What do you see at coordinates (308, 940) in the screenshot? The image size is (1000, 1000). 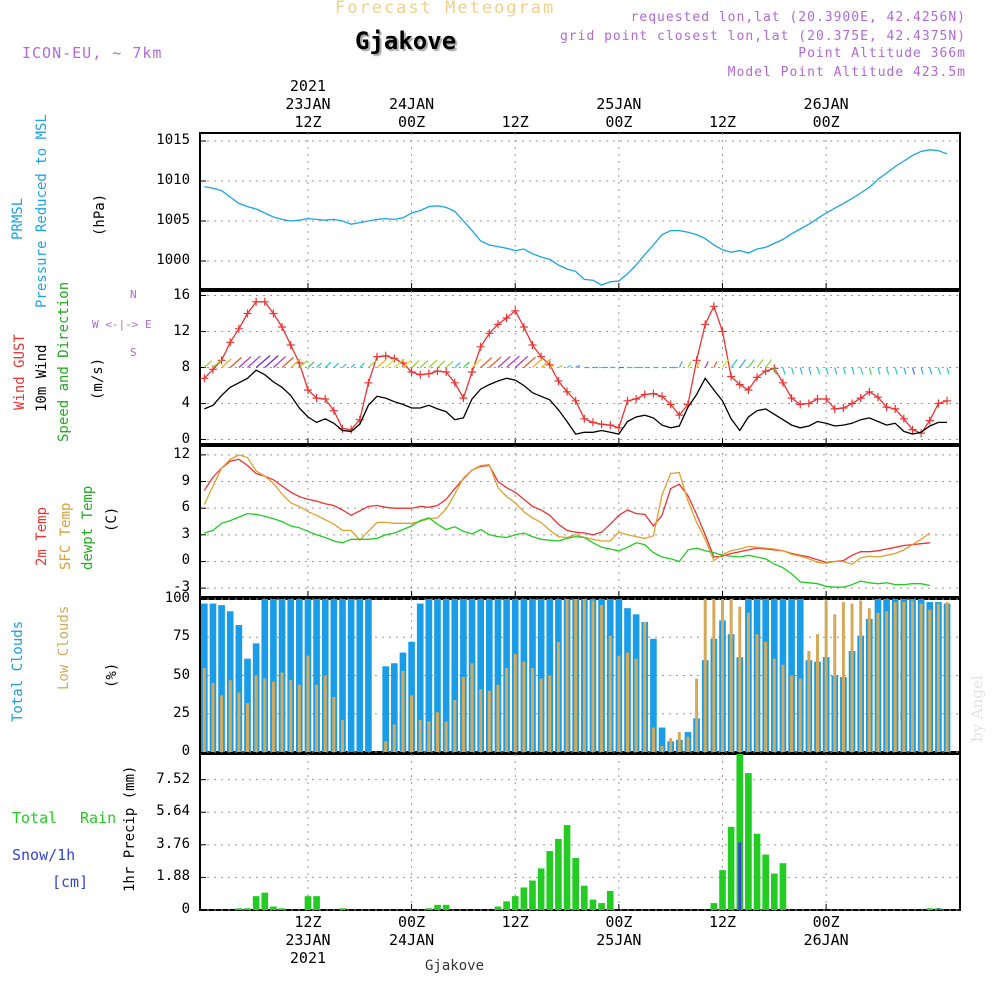 I see `time-label-bottom: 23JAN` at bounding box center [308, 940].